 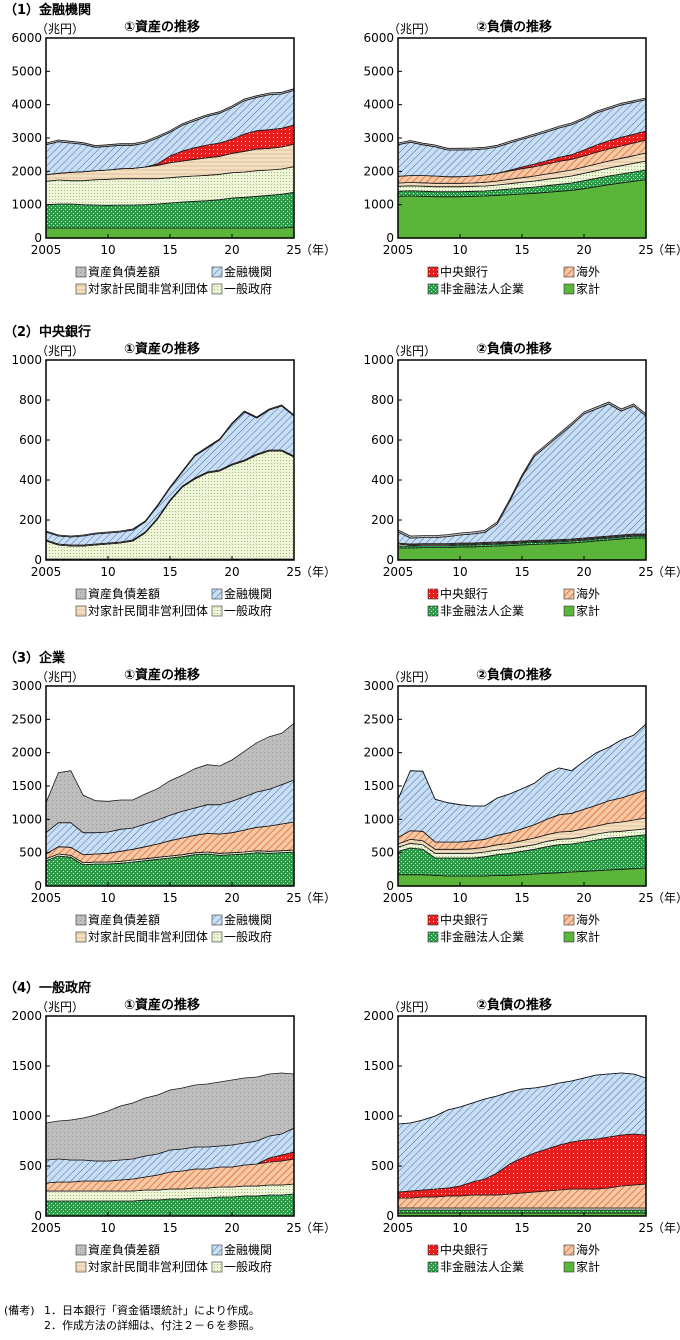 I want to click on y-tick-label: 5000, so click(x=378, y=71).